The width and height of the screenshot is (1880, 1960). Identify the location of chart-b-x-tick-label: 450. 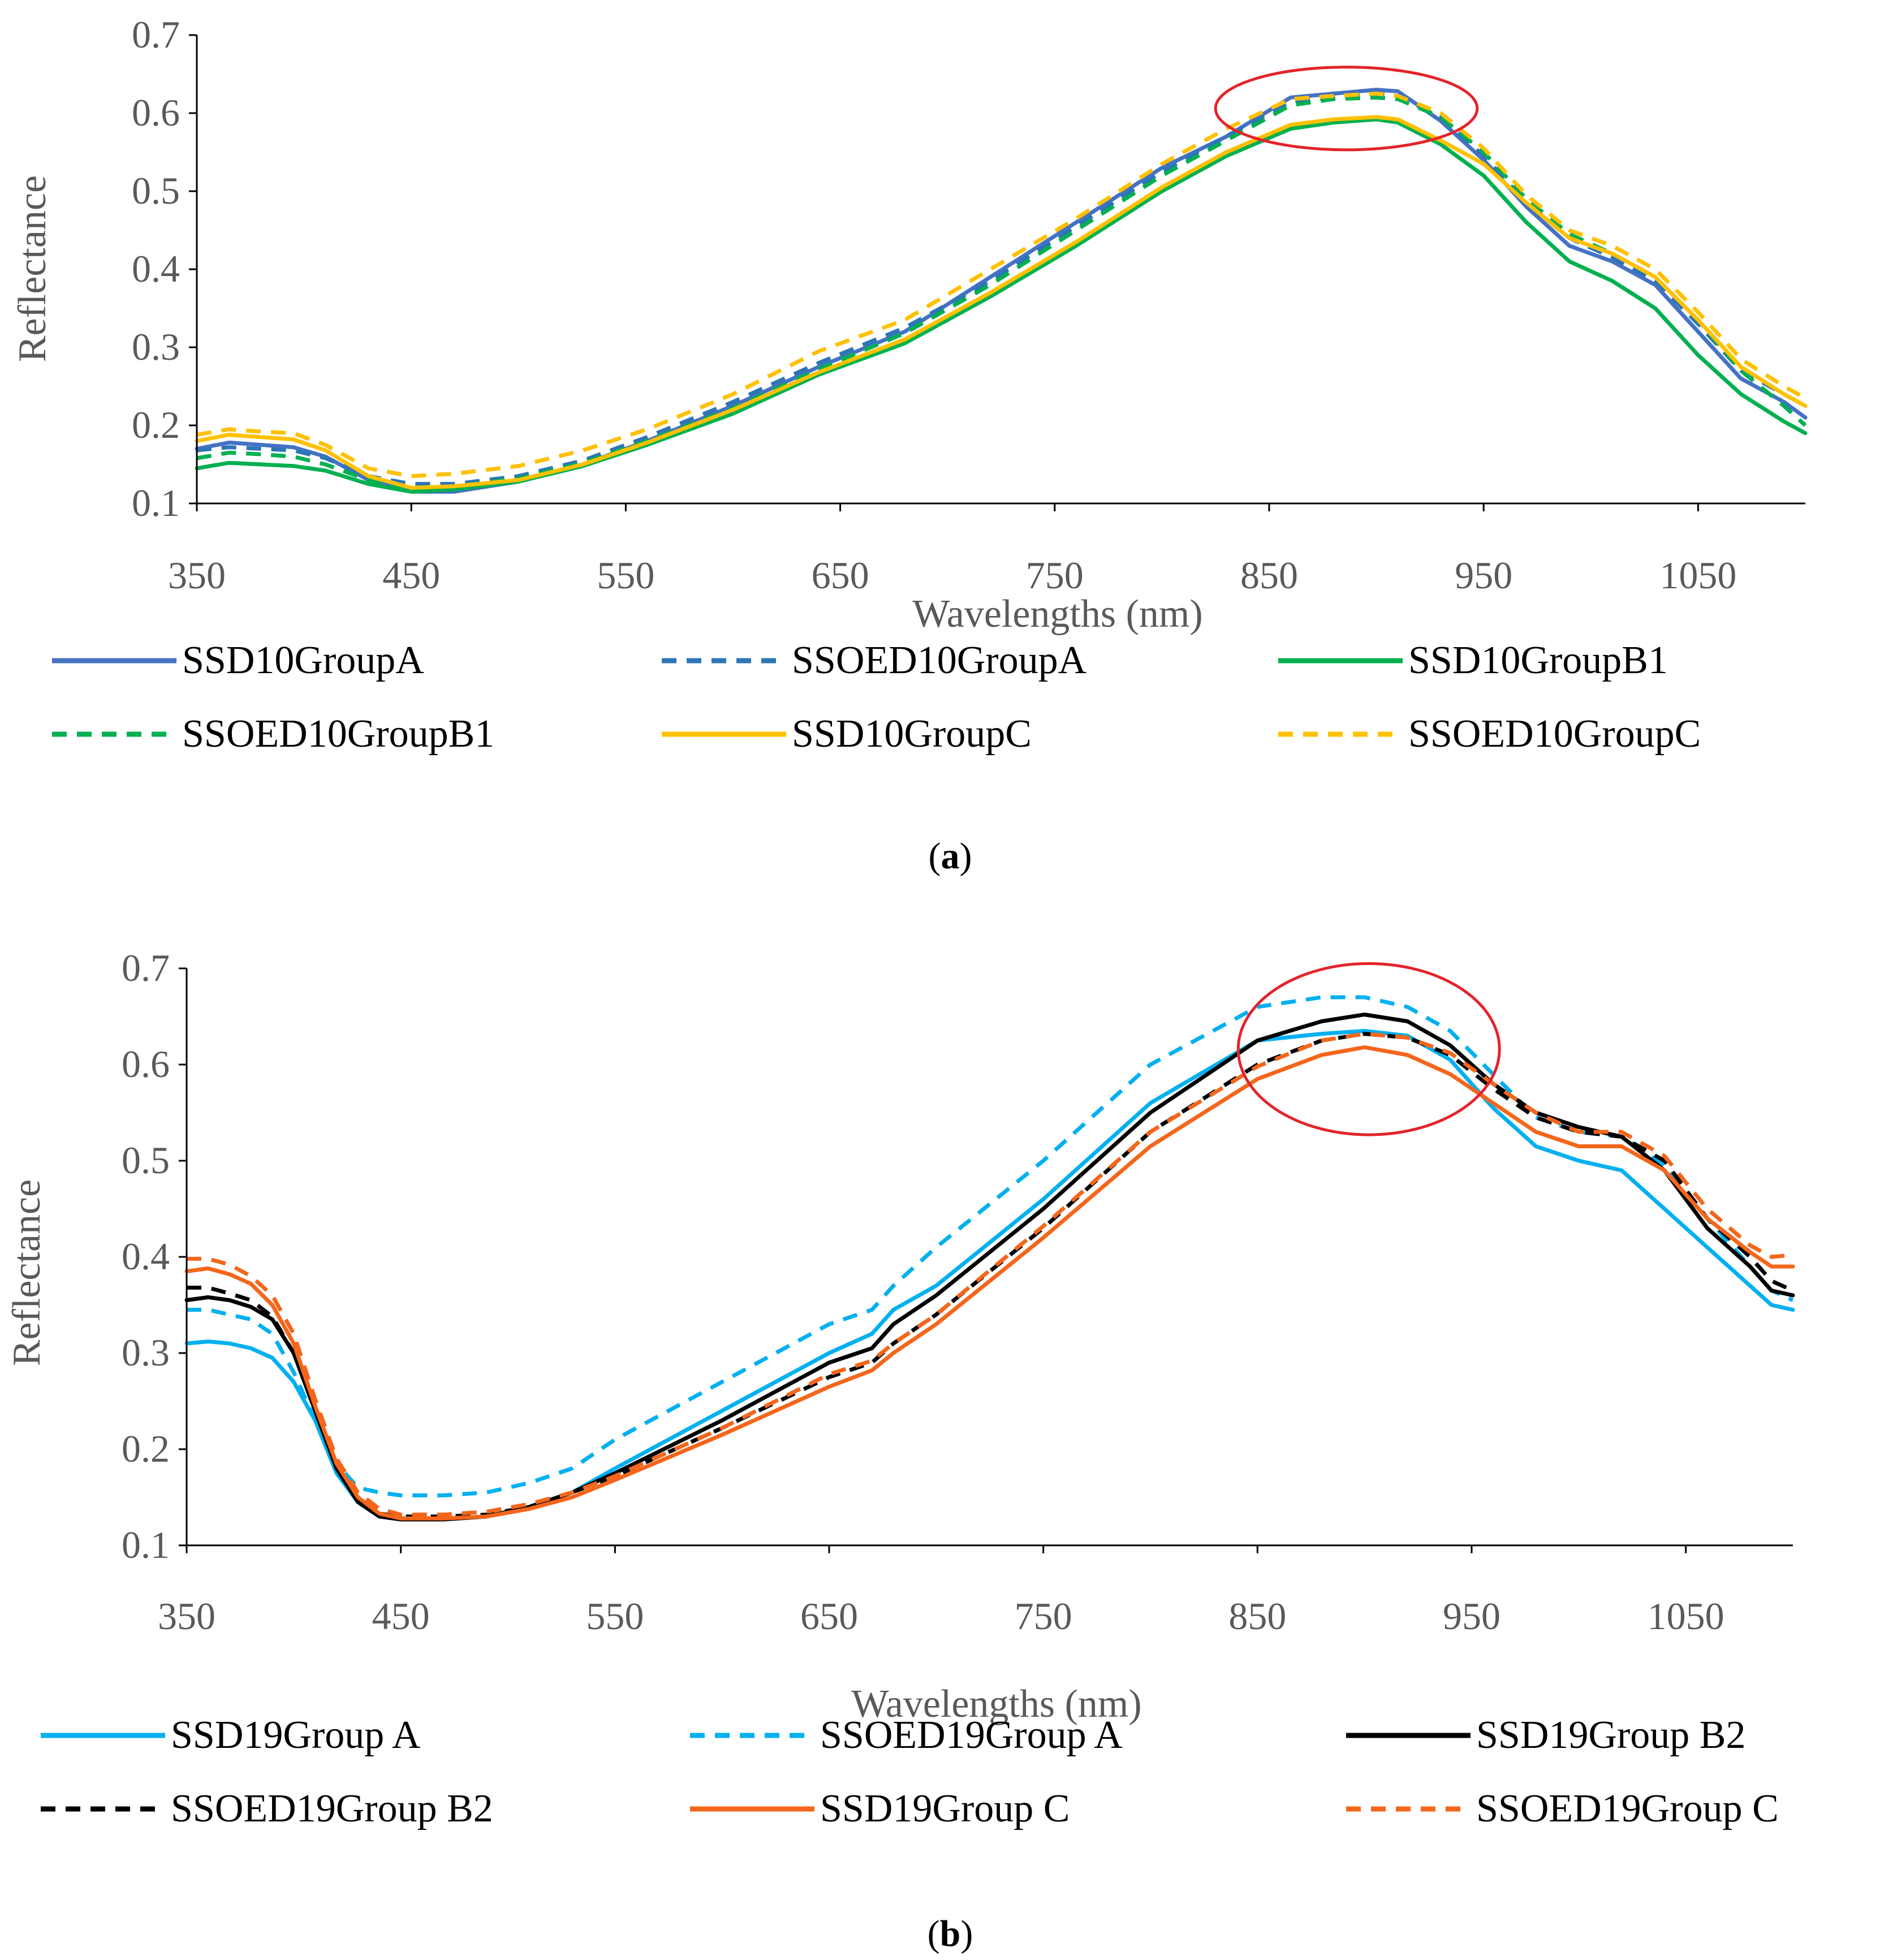
(401, 1616).